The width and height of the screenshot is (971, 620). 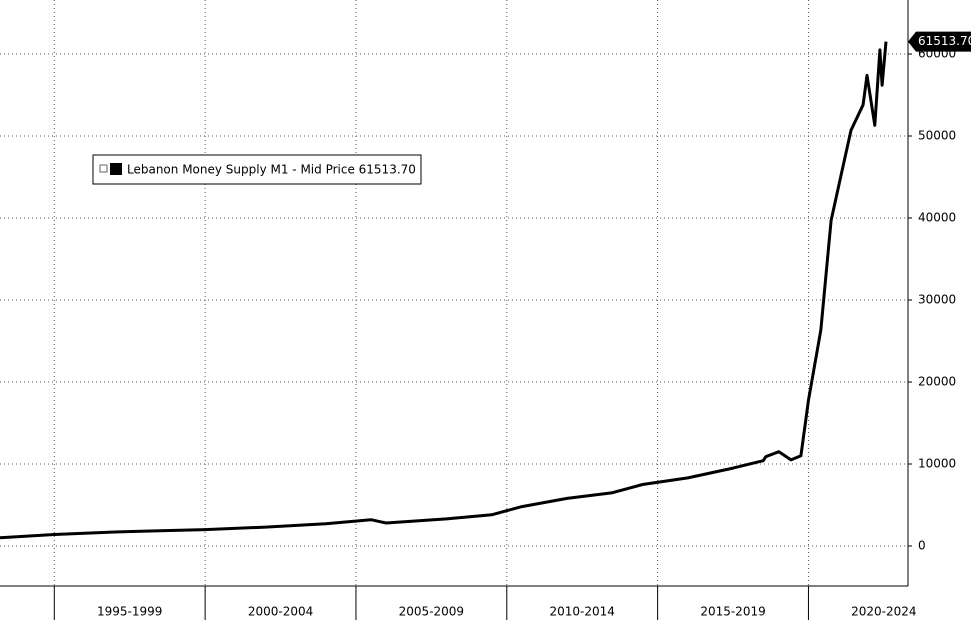 I want to click on y-tick-label: 0, so click(x=922, y=545).